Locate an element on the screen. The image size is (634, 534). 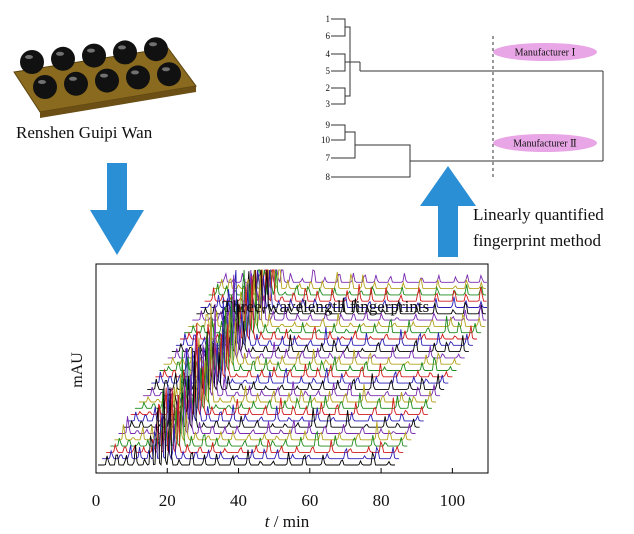
dendrogram-leaf-label: 7 is located at coordinates (328, 158).